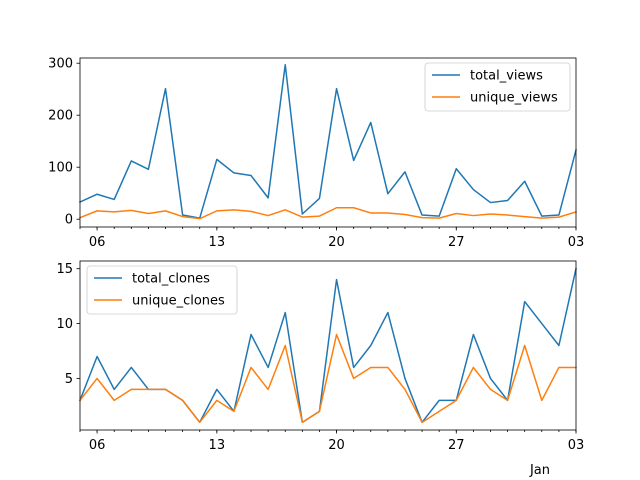 The height and width of the screenshot is (480, 640). I want to click on x-axis-label: Jan, so click(539, 470).